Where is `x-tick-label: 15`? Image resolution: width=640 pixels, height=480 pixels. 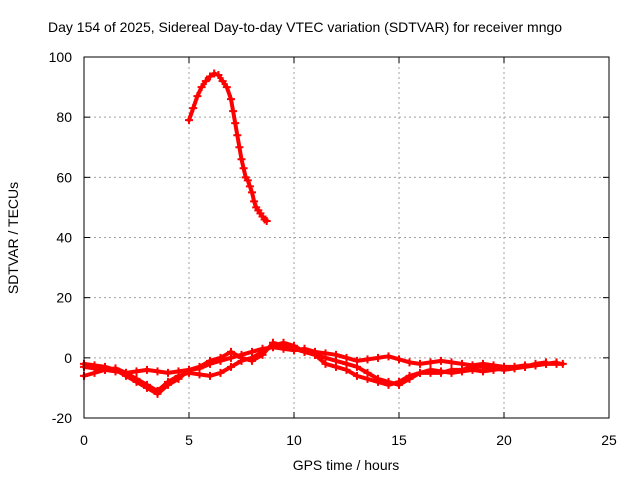 x-tick-label: 15 is located at coordinates (399, 440).